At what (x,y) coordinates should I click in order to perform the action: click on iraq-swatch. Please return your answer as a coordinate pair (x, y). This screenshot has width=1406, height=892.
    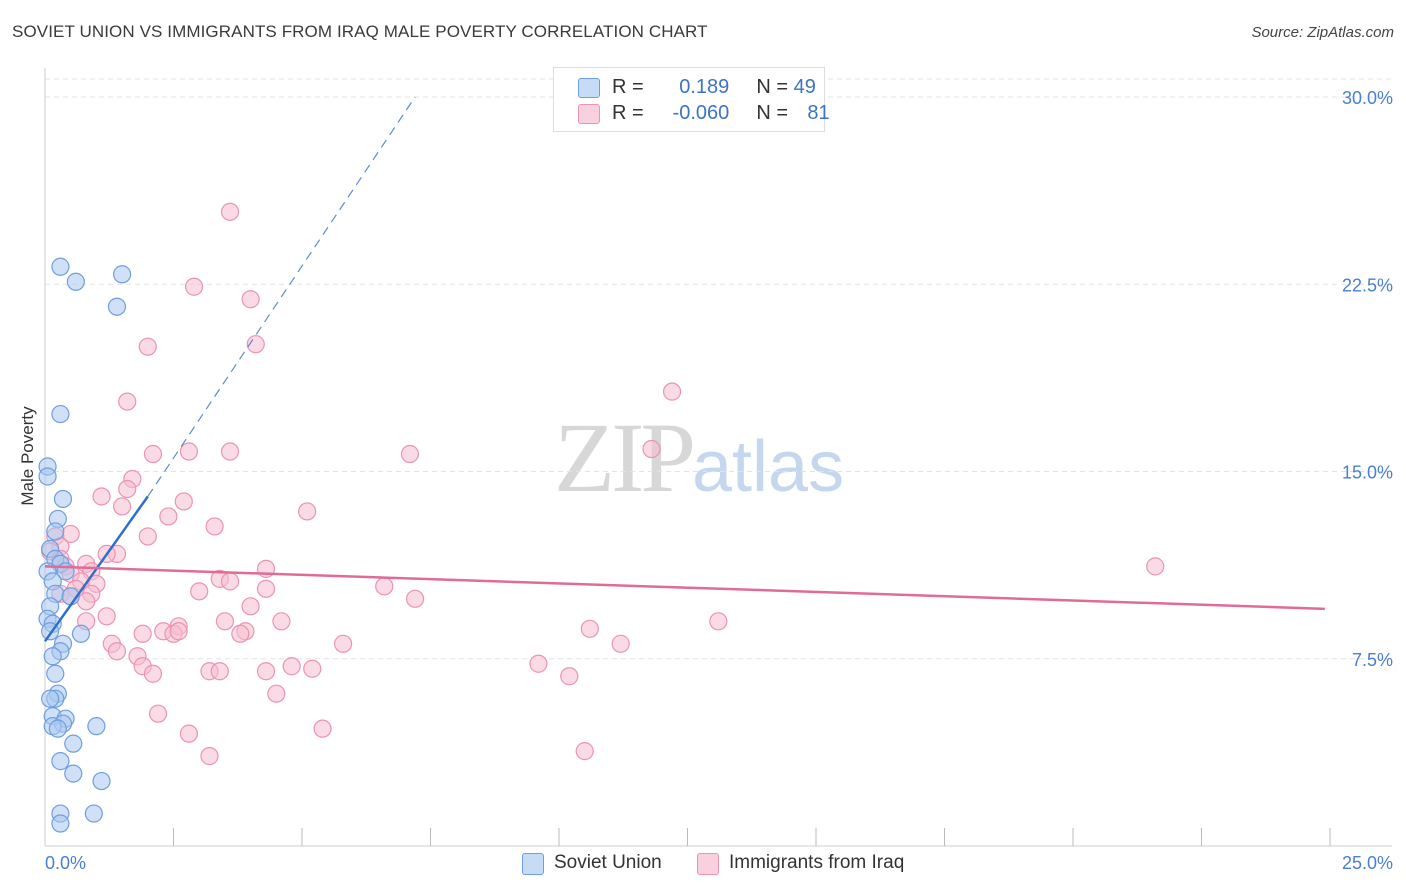
    Looking at the image, I should click on (589, 114).